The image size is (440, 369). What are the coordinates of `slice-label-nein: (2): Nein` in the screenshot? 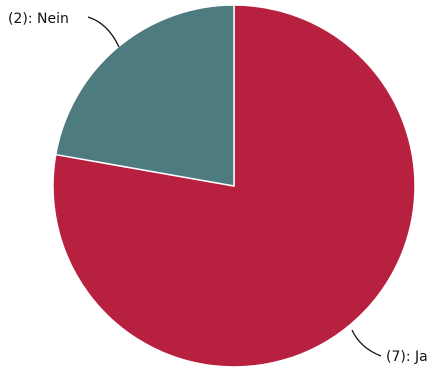 It's located at (38, 19).